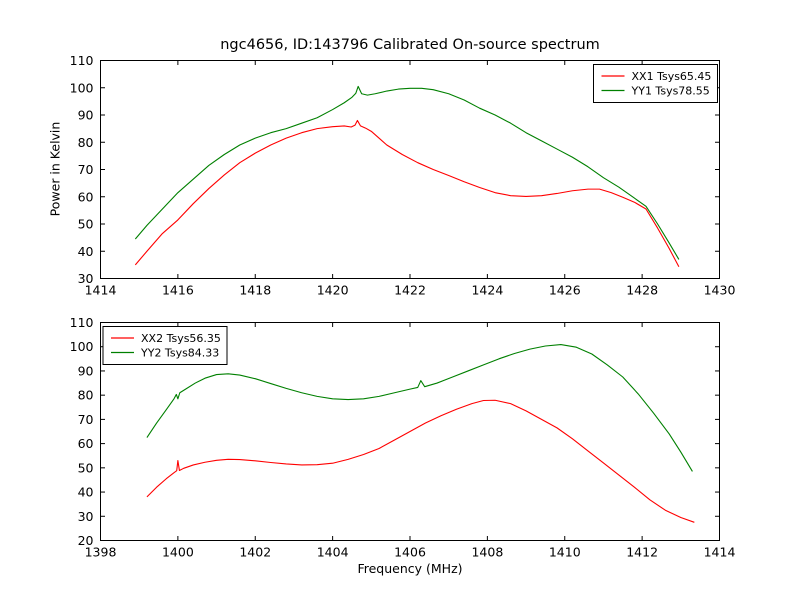  What do you see at coordinates (420, 461) in the screenshot?
I see `series-line-XX2` at bounding box center [420, 461].